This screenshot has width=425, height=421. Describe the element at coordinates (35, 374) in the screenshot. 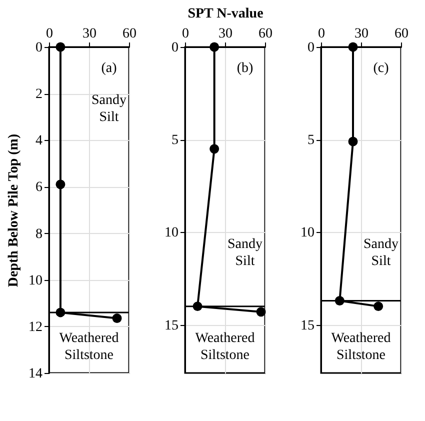

I see `y-tick-label: 14` at that location.